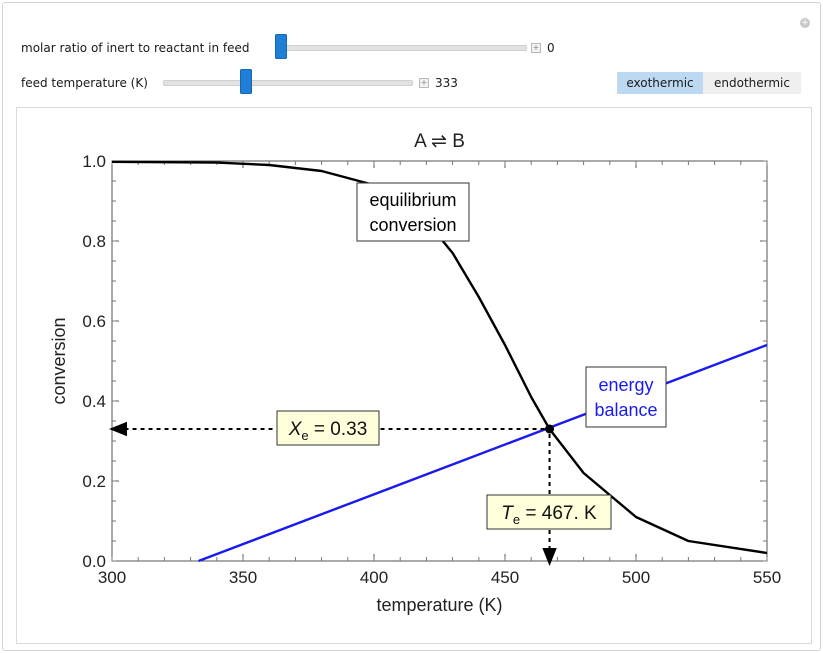  Describe the element at coordinates (413, 212) in the screenshot. I see `equilibrium-conversion-label-box` at that location.